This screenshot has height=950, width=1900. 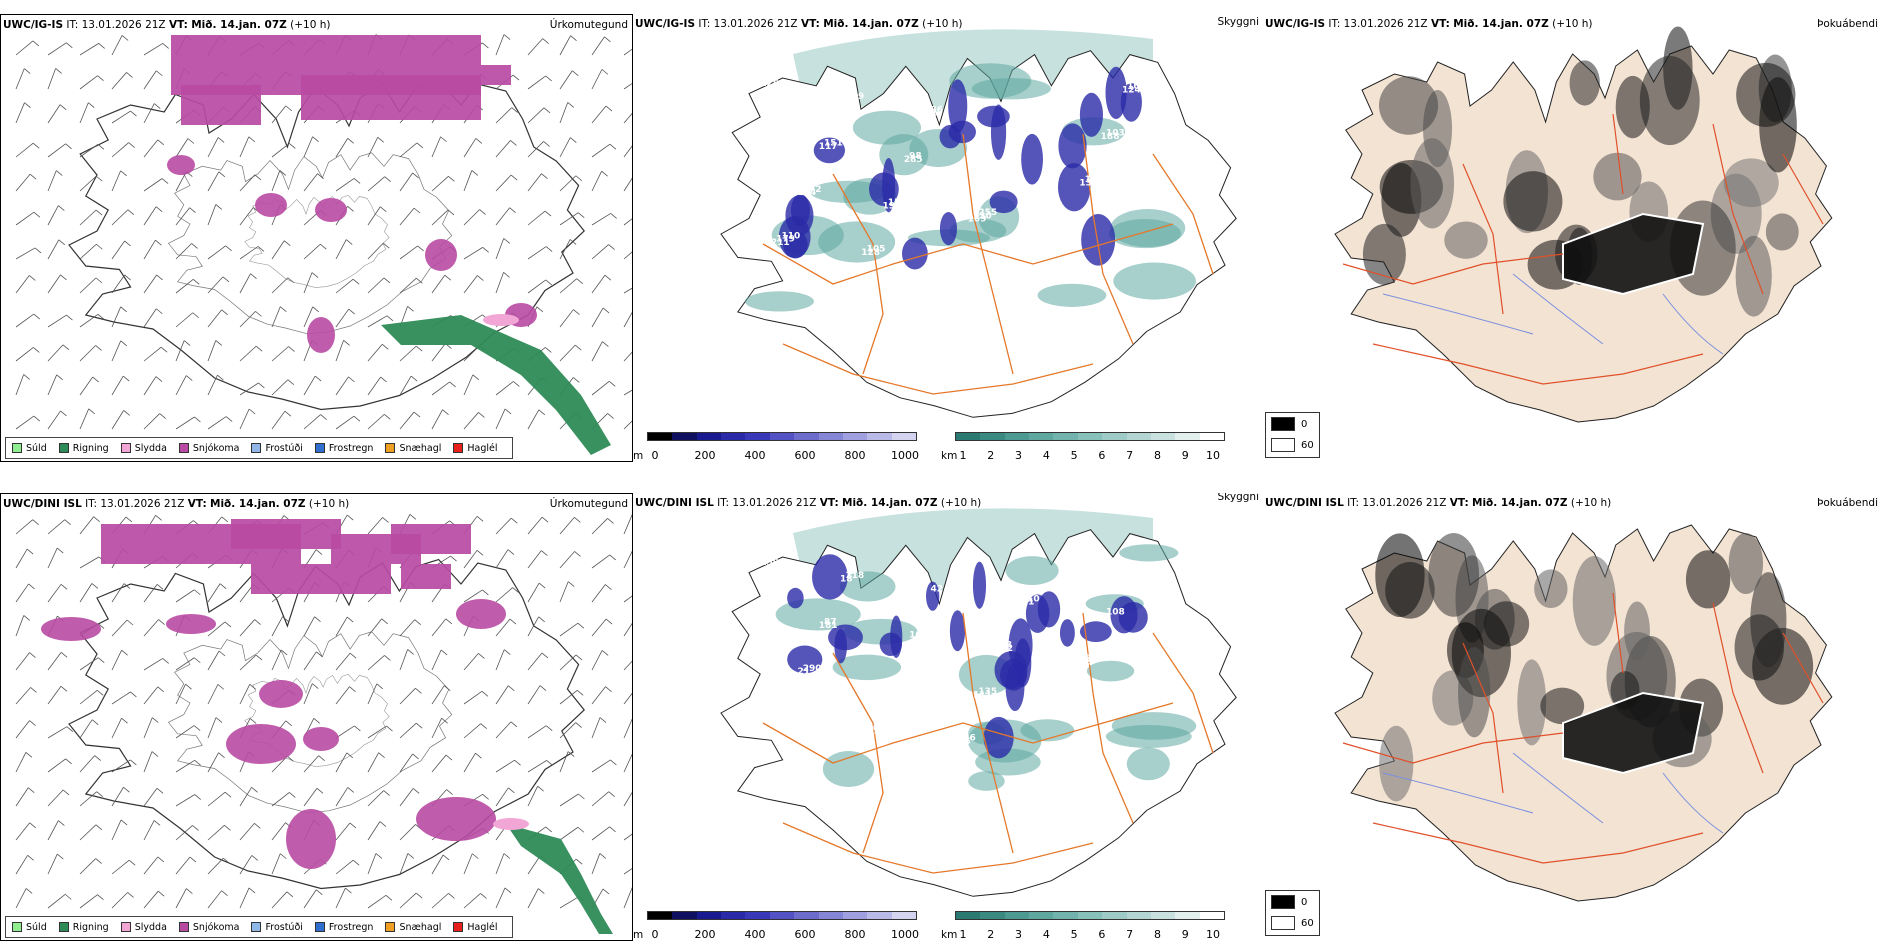 What do you see at coordinates (1304, 424) in the screenshot?
I see `cover-label: 0` at bounding box center [1304, 424].